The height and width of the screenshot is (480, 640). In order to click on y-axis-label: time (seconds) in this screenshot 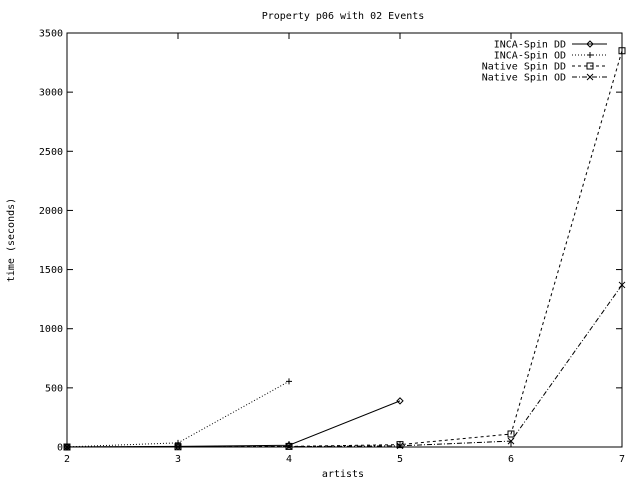, I will do `click(11, 240)`.